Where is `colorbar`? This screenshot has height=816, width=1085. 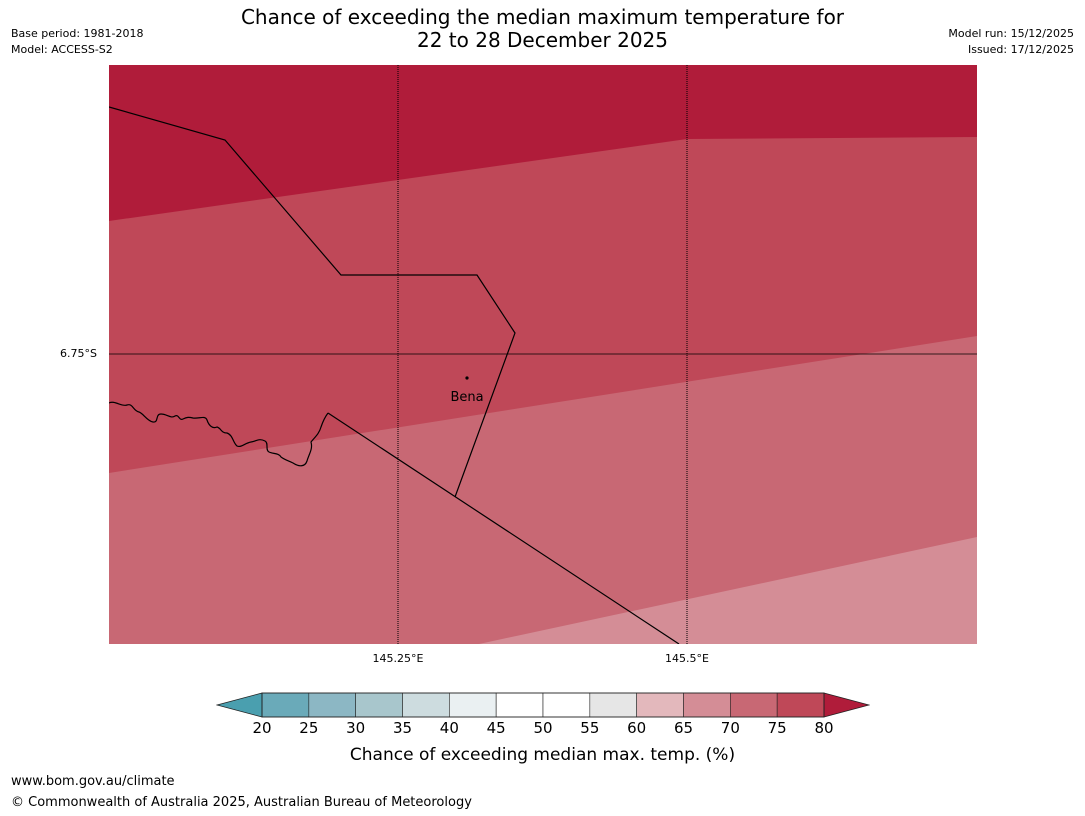 colorbar is located at coordinates (543, 705).